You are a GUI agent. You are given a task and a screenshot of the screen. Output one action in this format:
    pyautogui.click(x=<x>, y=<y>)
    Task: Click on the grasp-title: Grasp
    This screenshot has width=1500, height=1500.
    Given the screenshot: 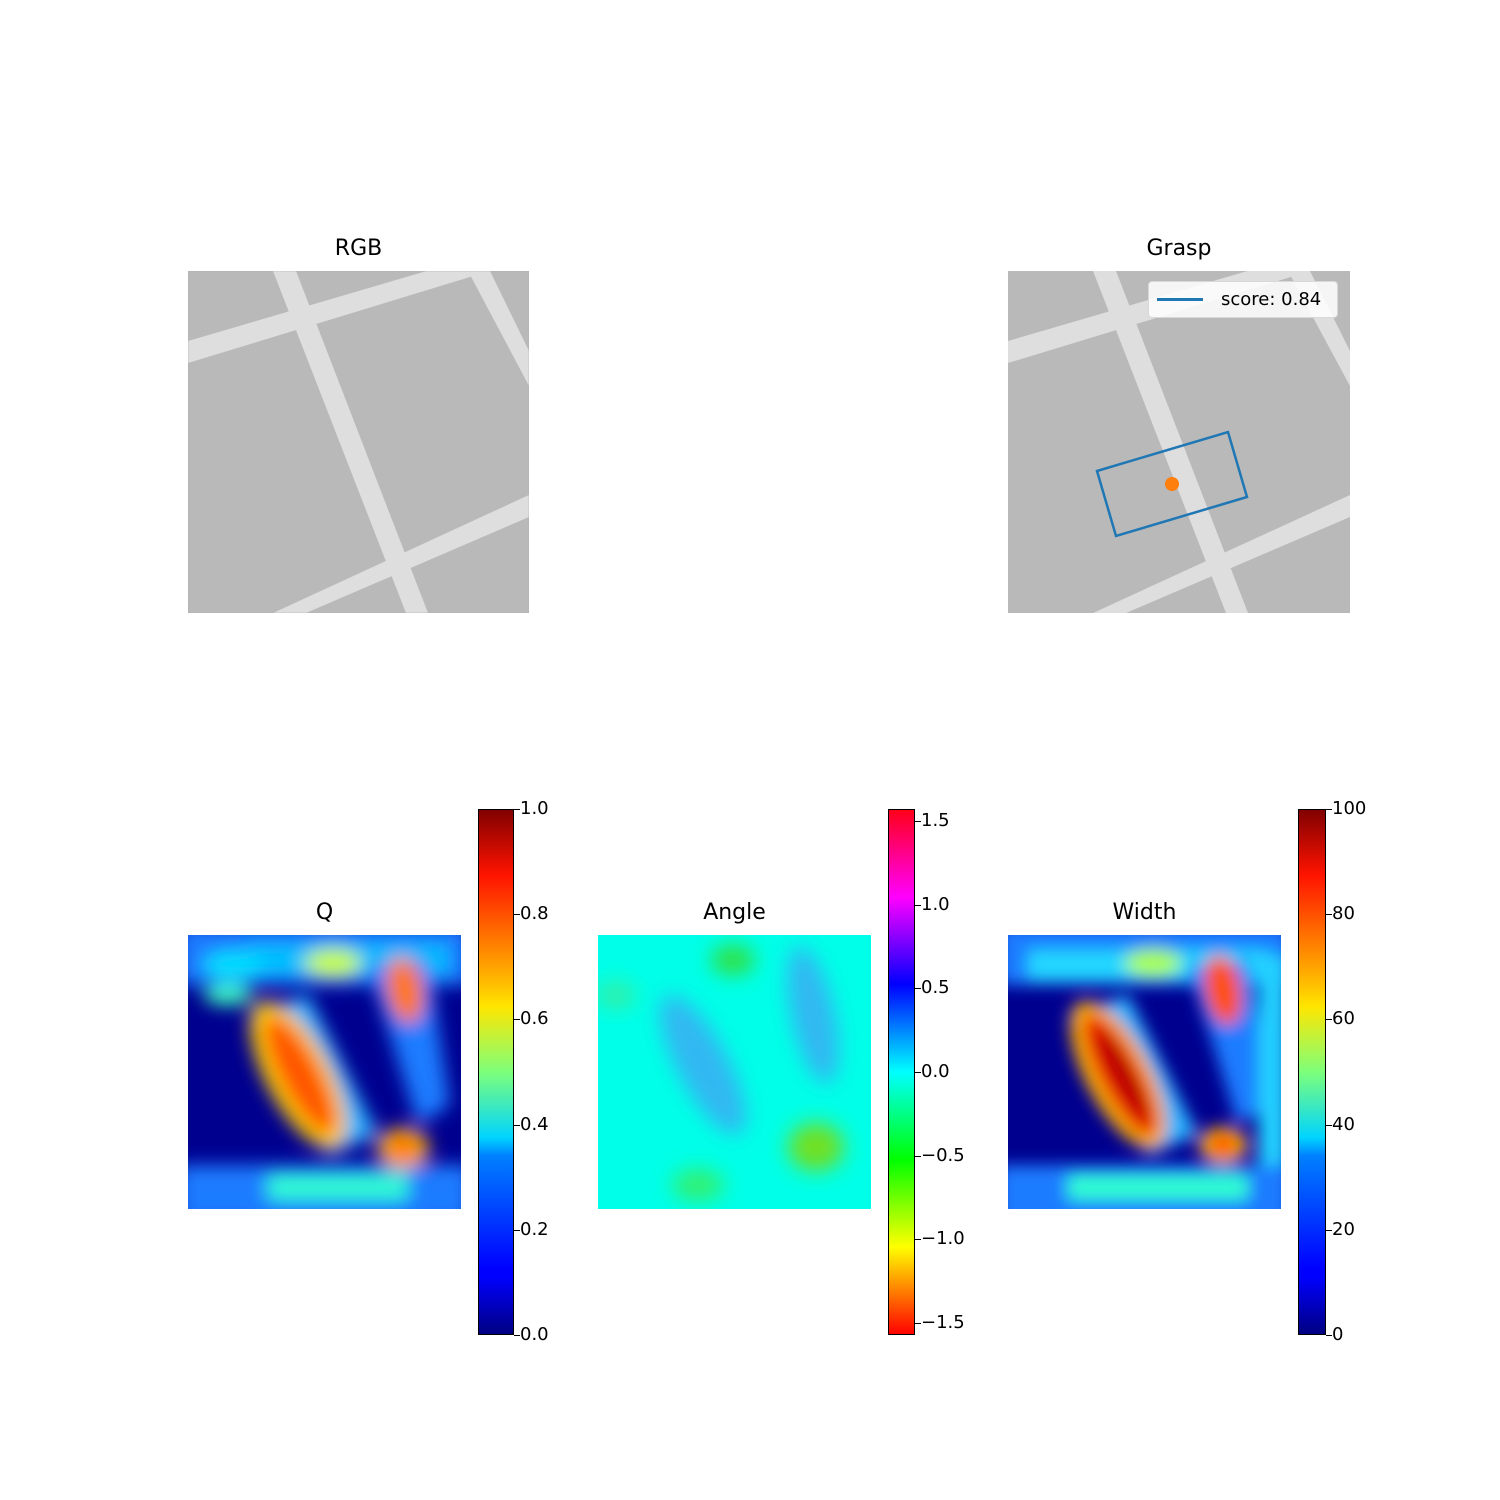 What is the action you would take?
    pyautogui.click(x=1179, y=248)
    